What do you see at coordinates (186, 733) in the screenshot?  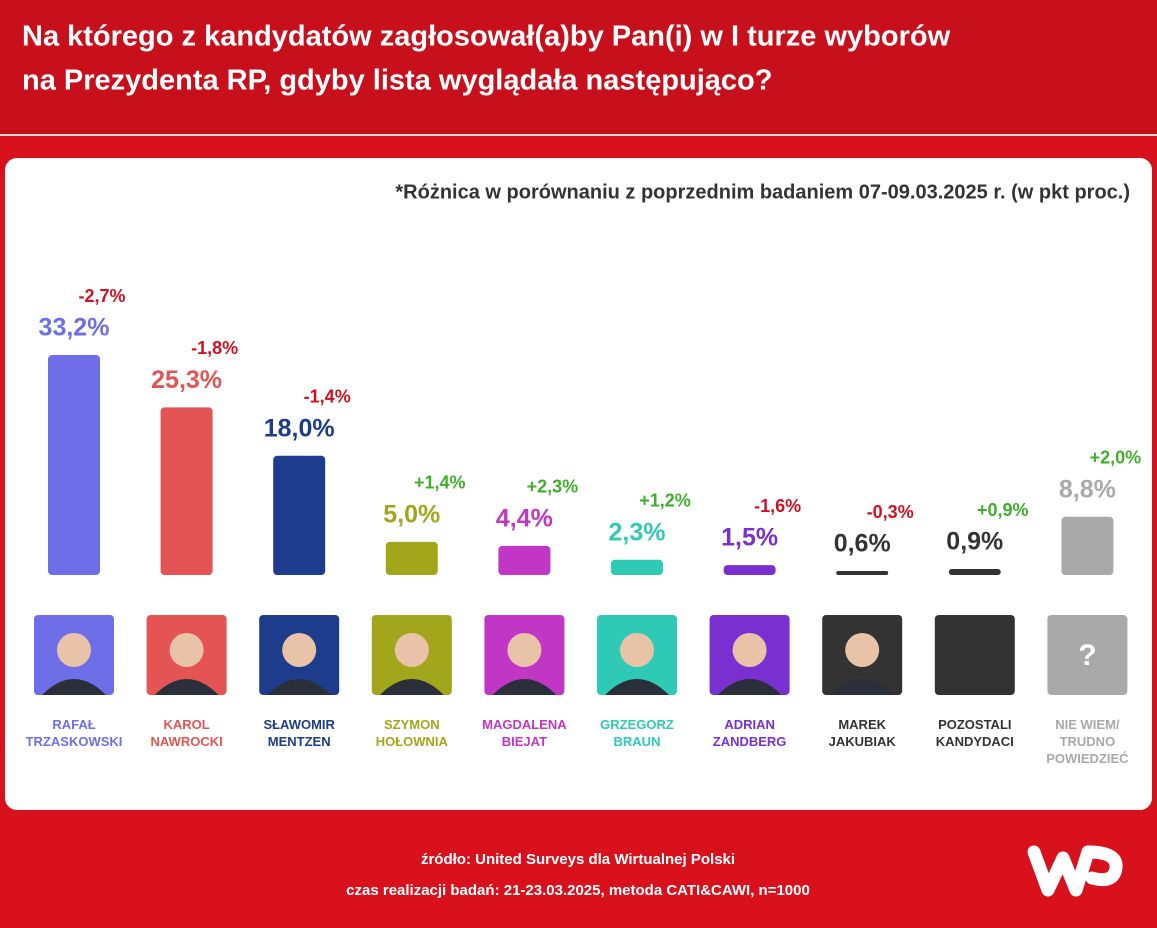 I see `category-label: KAROL NAWROCKI` at bounding box center [186, 733].